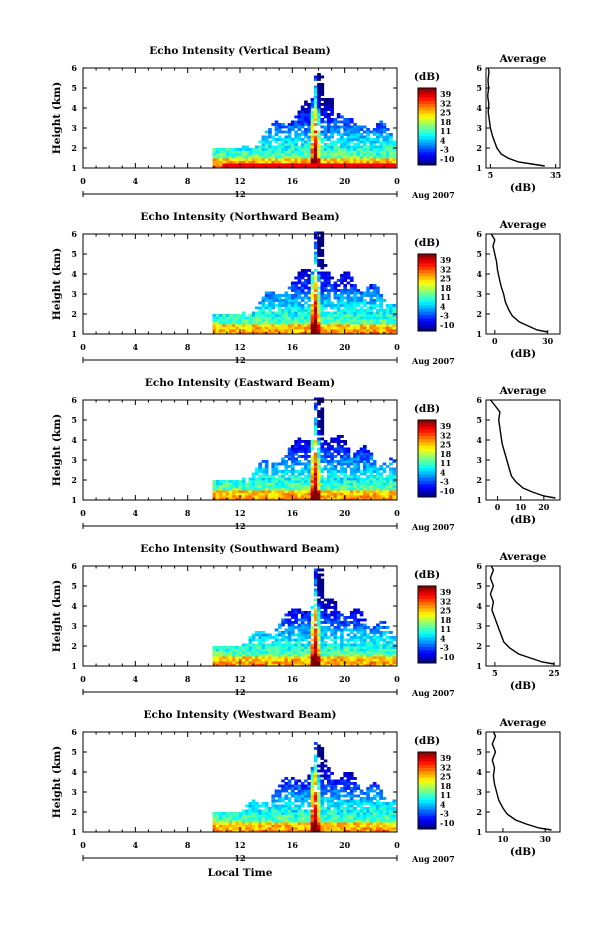 The height and width of the screenshot is (929, 612). I want to click on y-tick-label: 2, so click(74, 646).